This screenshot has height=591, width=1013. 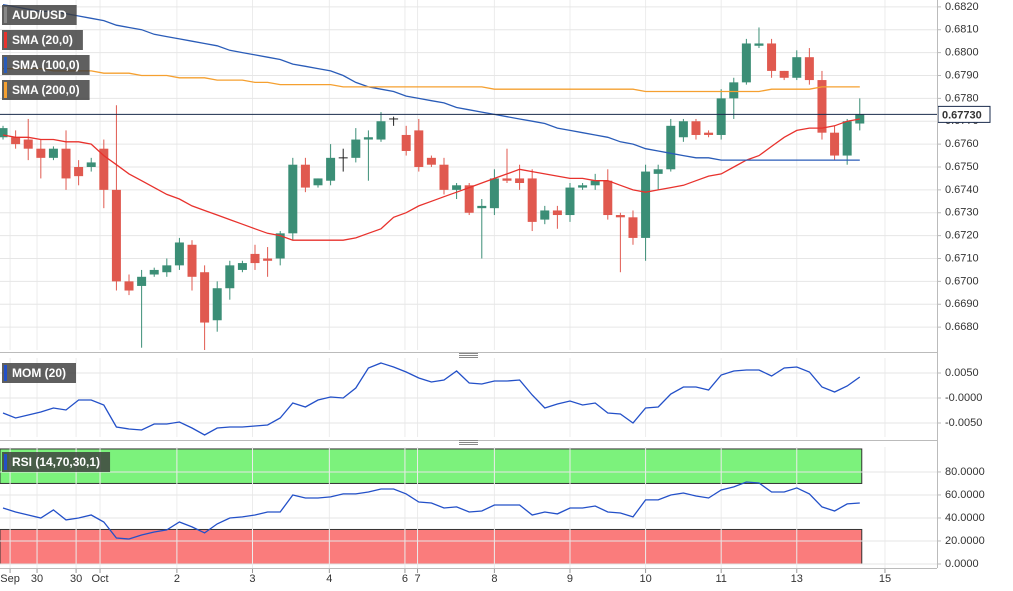 I want to click on x-tick-label: 4, so click(x=329, y=579).